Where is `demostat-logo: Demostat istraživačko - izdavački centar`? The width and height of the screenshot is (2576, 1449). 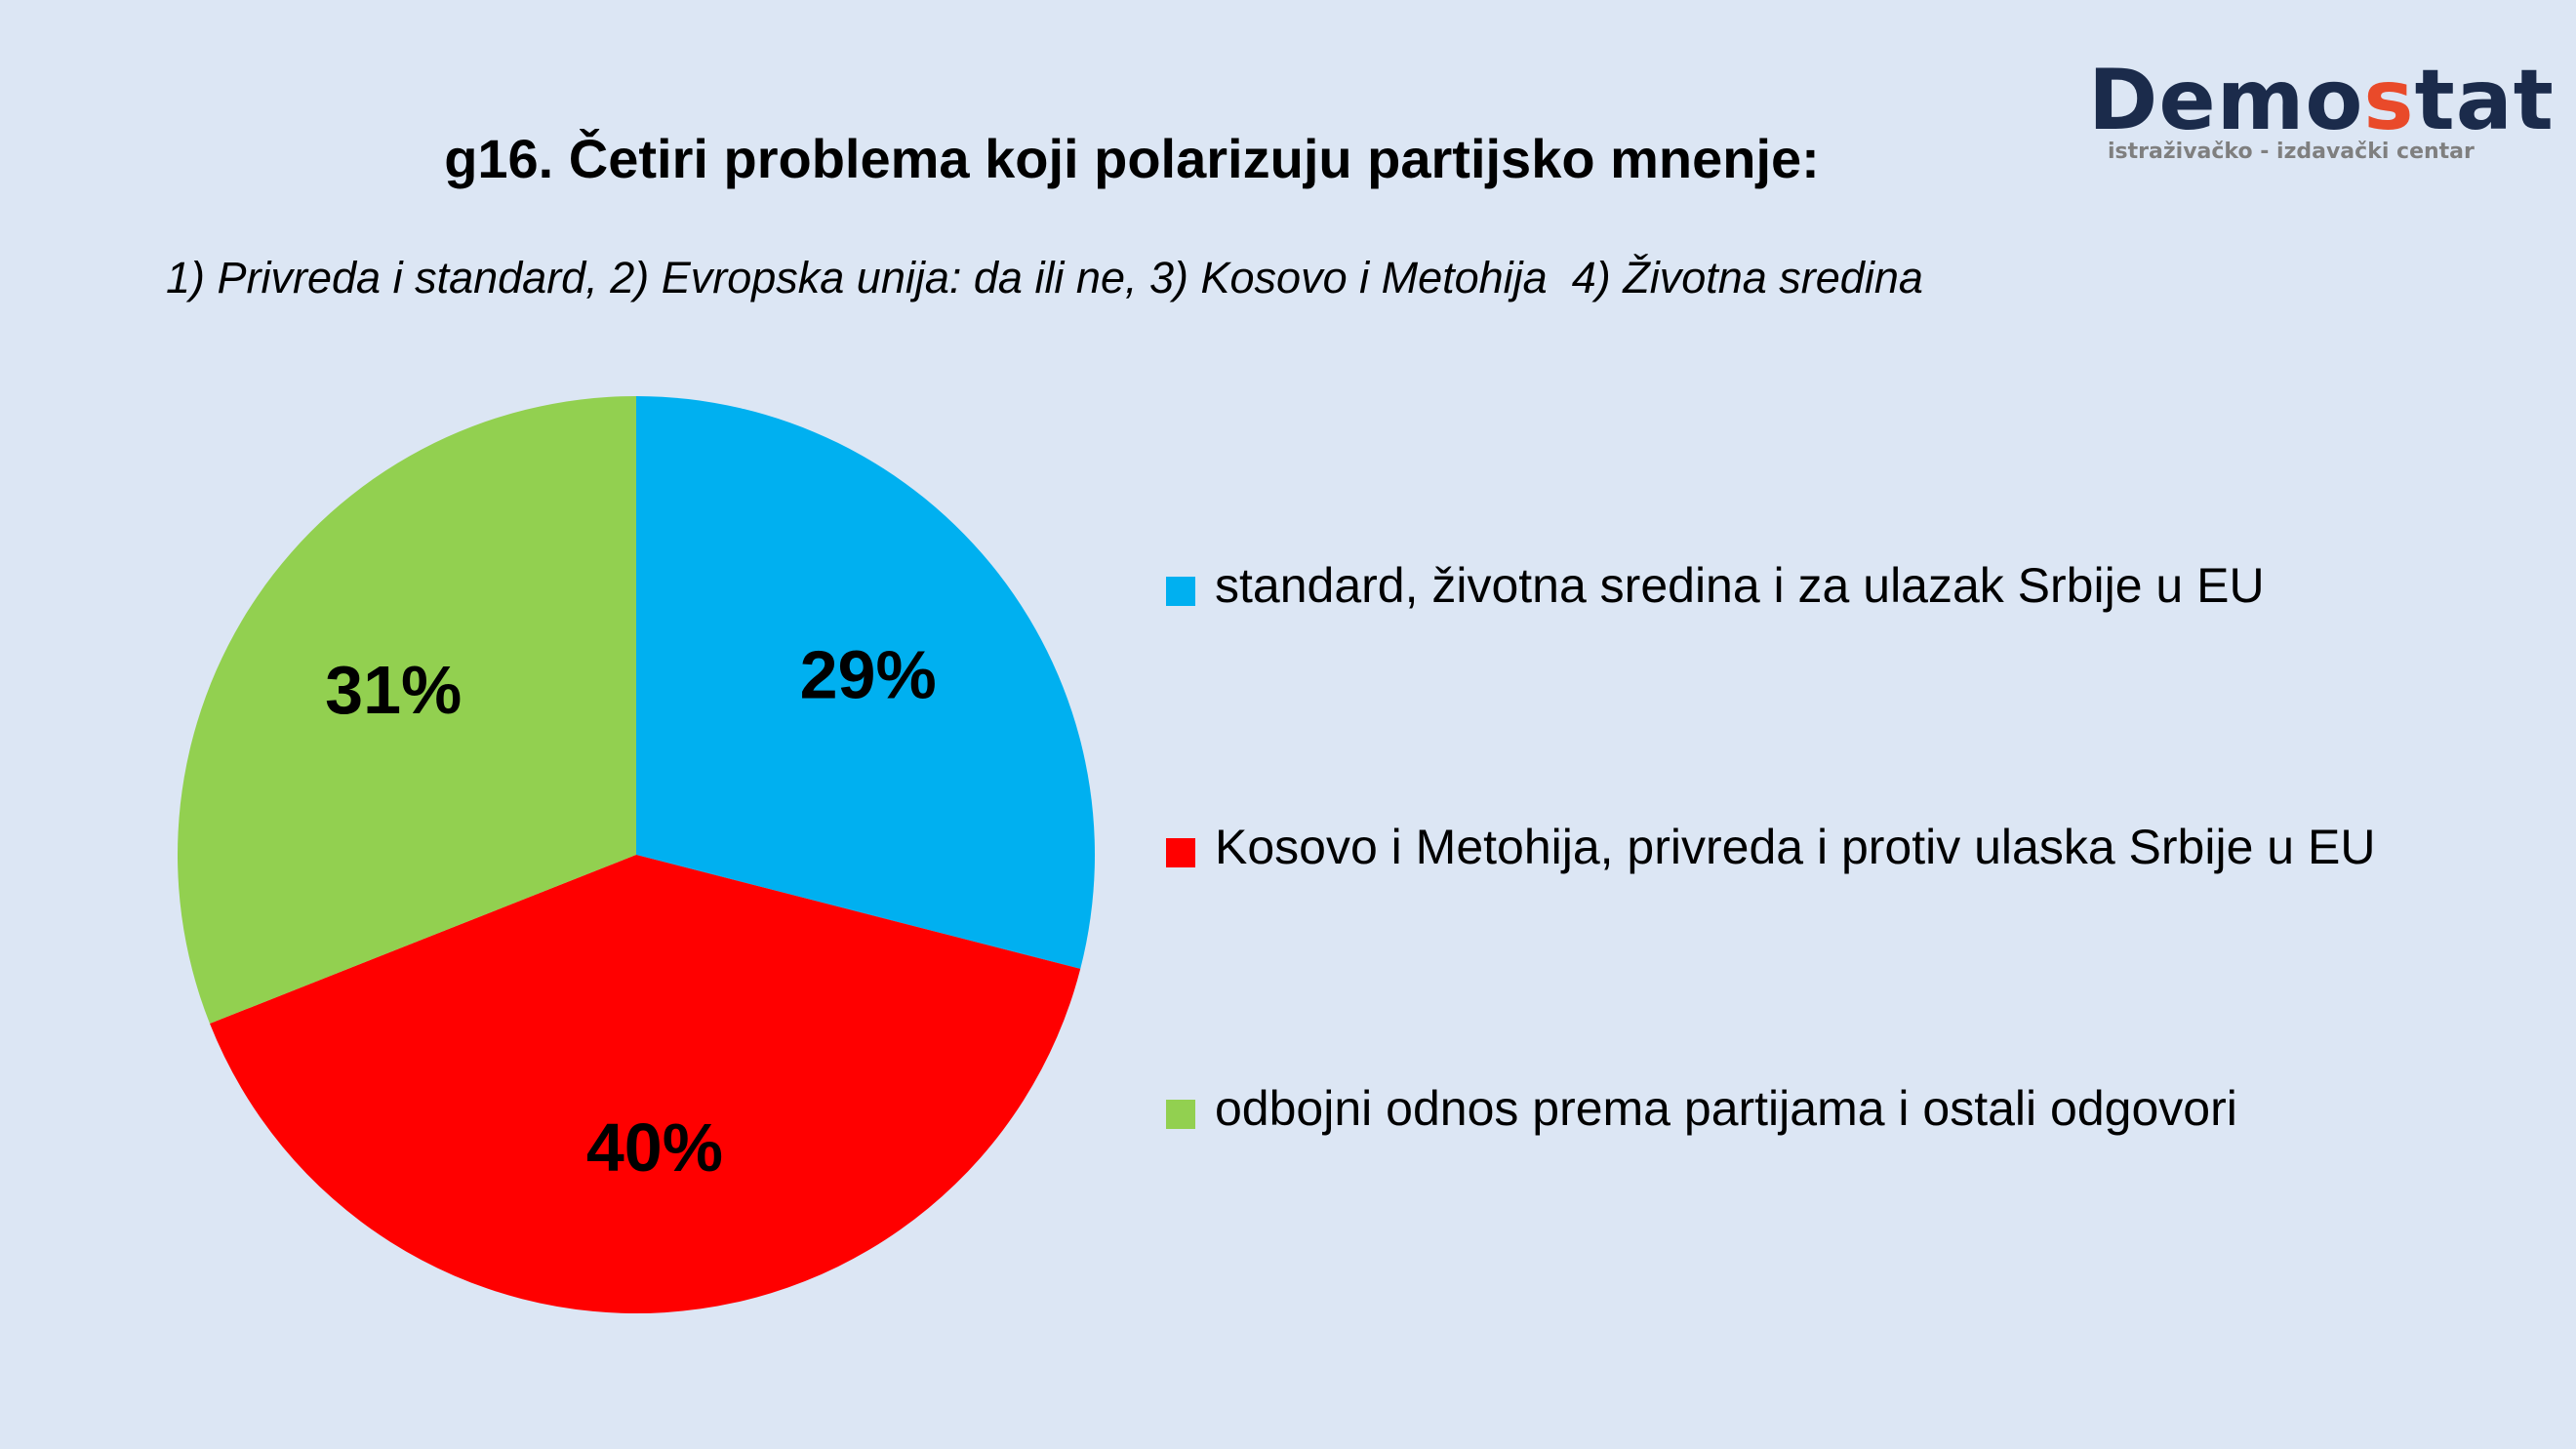 demostat-logo: Demostat istraživačko - izdavački centar is located at coordinates (2321, 108).